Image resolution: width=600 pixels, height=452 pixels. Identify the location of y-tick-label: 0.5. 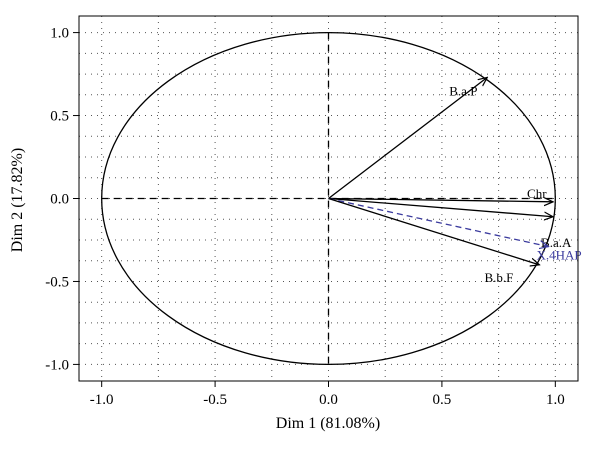
(59, 117).